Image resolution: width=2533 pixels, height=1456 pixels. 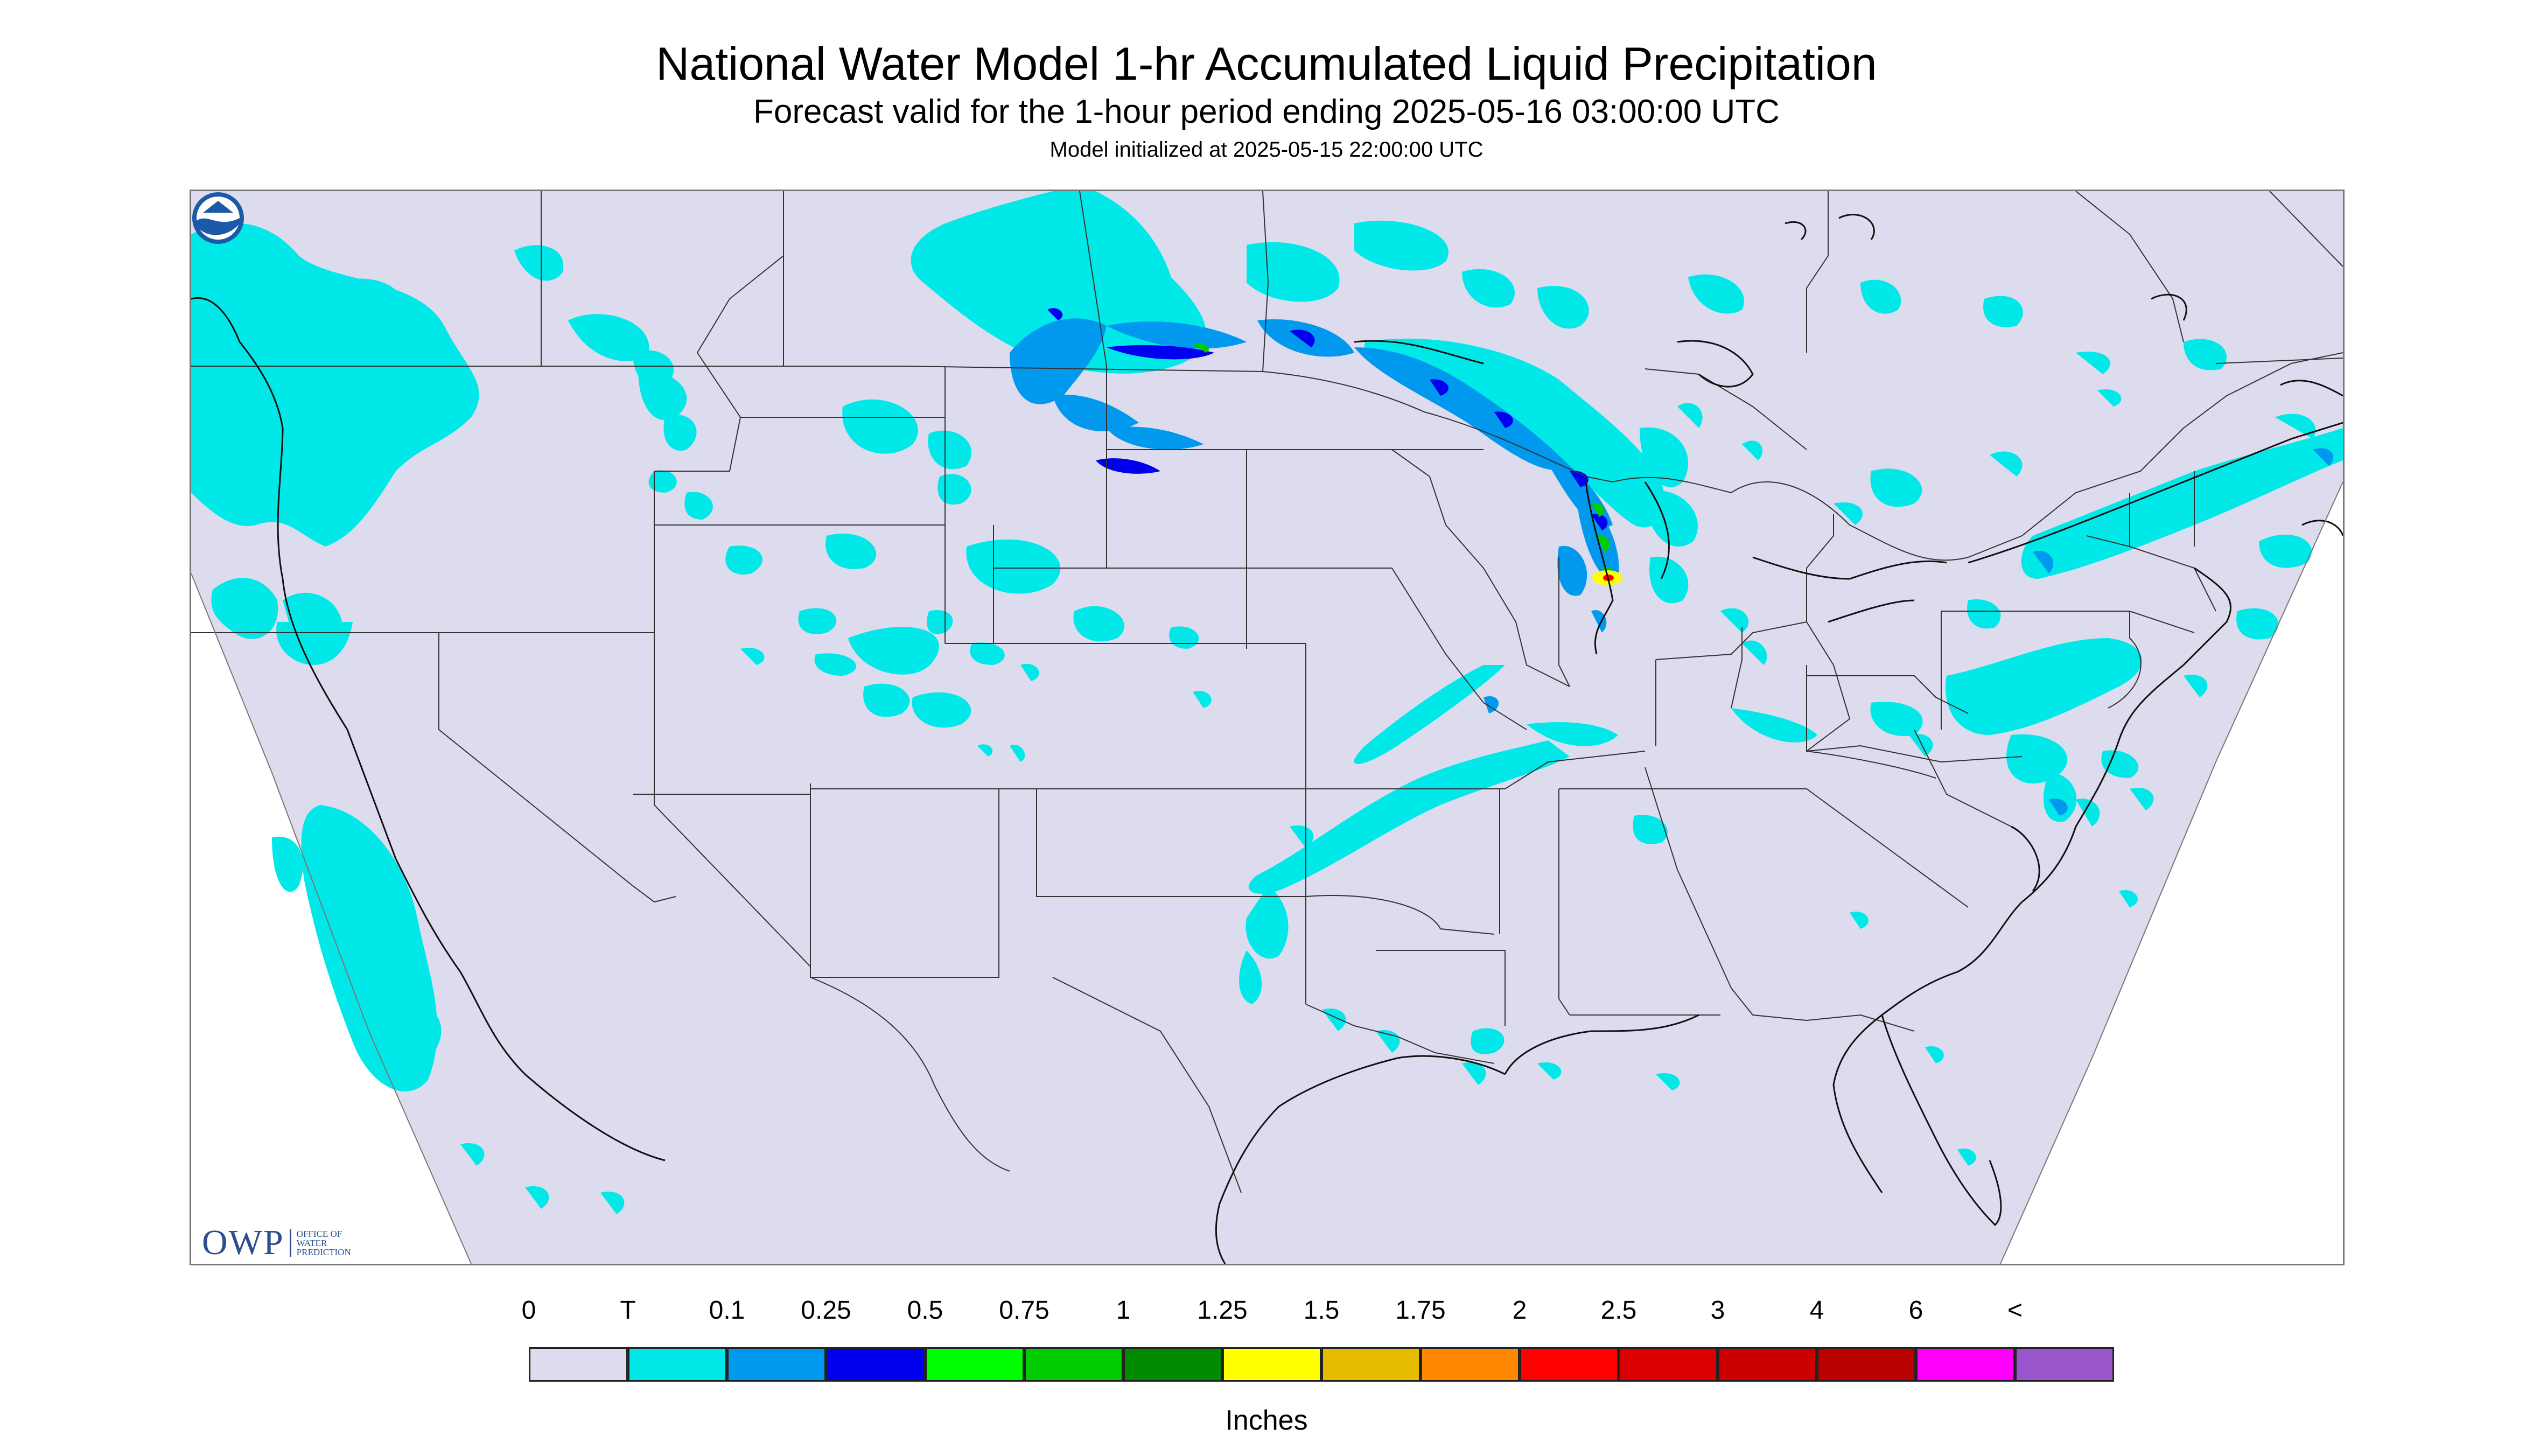 What do you see at coordinates (1421, 1310) in the screenshot?
I see `legend-tick-label: 1.75` at bounding box center [1421, 1310].